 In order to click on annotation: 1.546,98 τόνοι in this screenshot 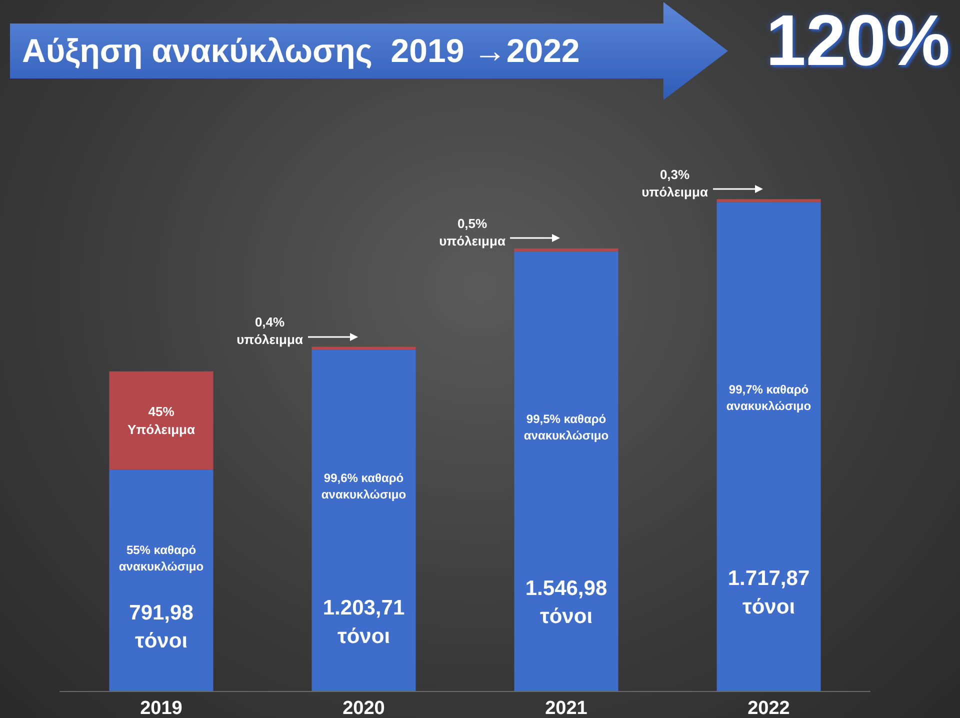, I will do `click(566, 602)`.